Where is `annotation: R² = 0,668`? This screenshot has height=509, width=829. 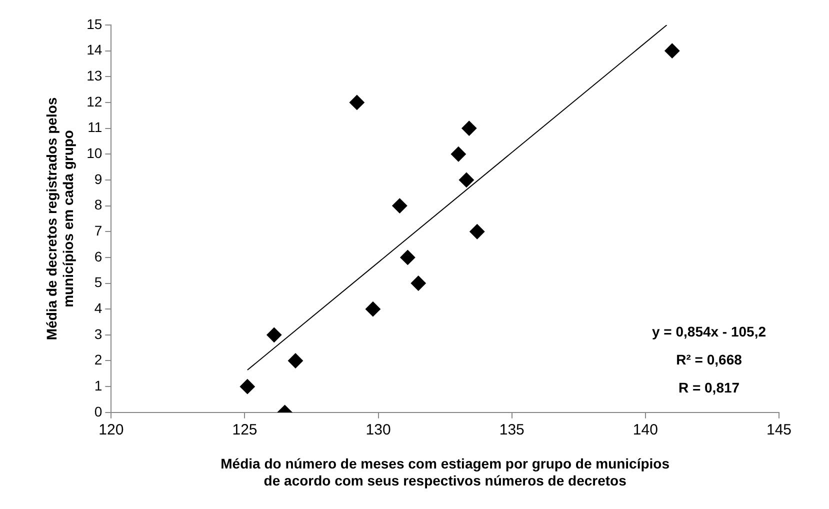 annotation: R² = 0,668 is located at coordinates (709, 359).